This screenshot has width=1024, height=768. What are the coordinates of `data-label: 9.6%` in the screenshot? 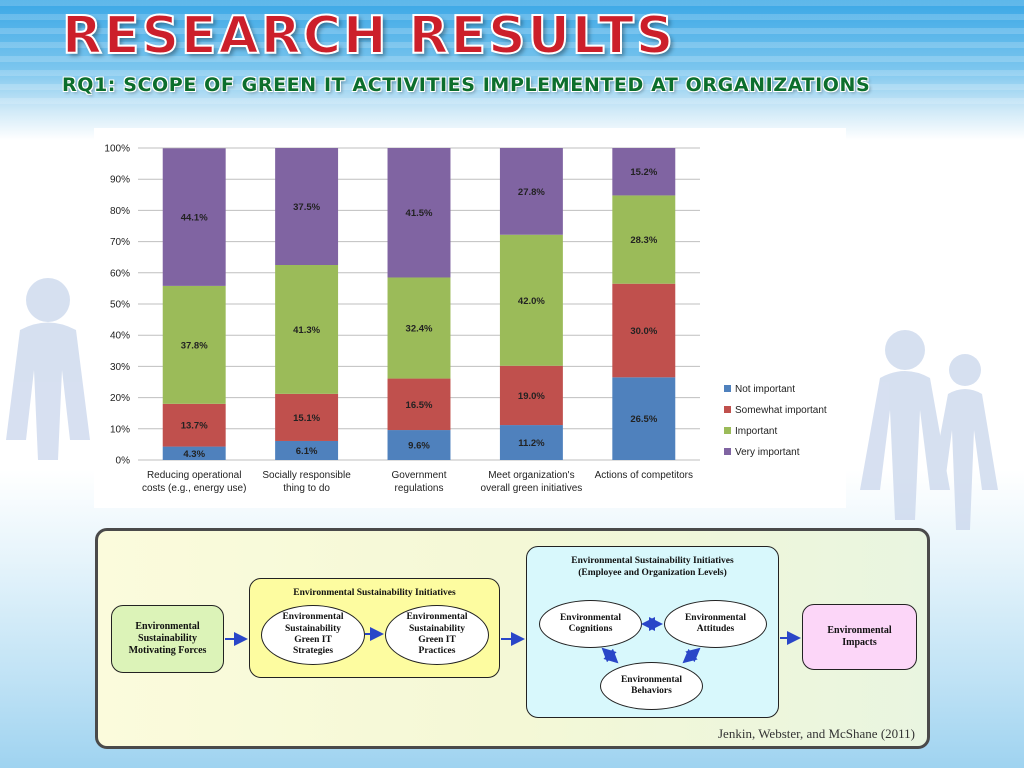 It's located at (419, 446).